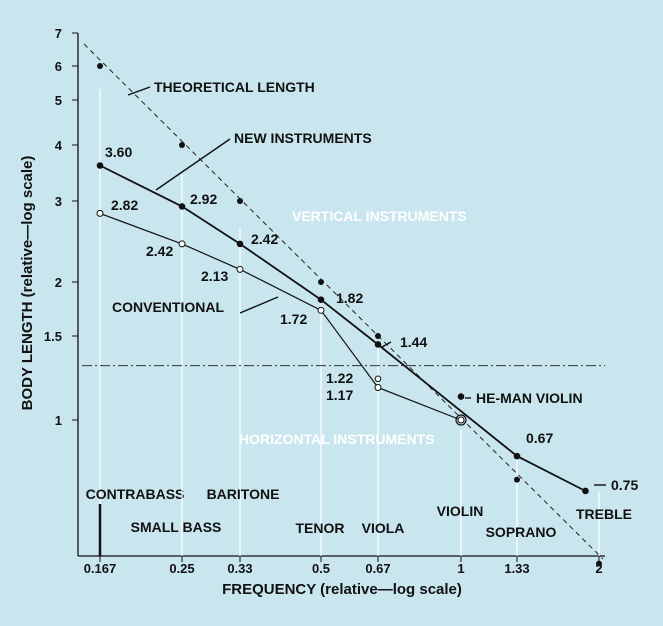 This screenshot has width=663, height=626. I want to click on vertical-region-label: VERTICAL INSTRUMENTS, so click(379, 216).